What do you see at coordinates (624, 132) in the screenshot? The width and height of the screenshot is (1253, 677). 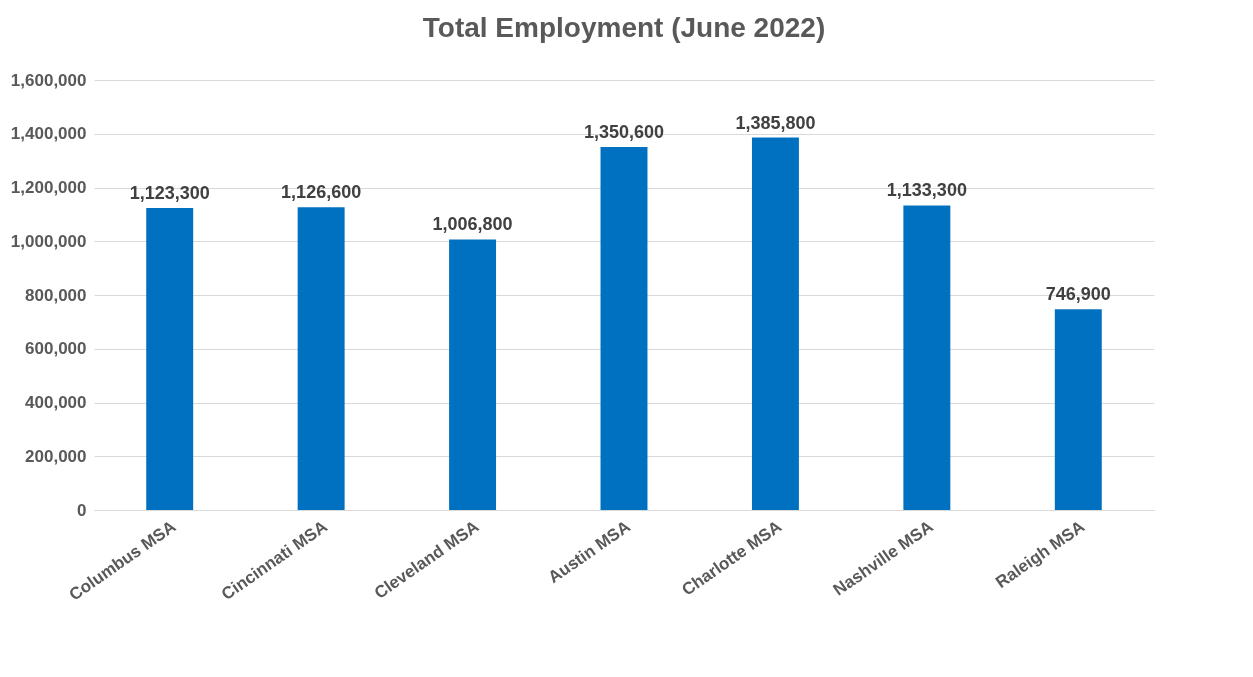 I see `data-label: 1,350,600` at bounding box center [624, 132].